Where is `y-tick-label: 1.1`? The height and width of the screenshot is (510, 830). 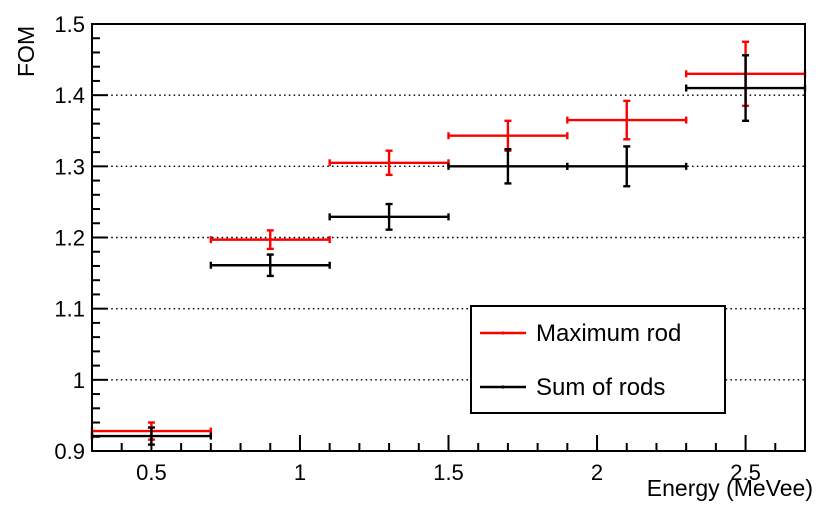
y-tick-label: 1.1 is located at coordinates (69, 309).